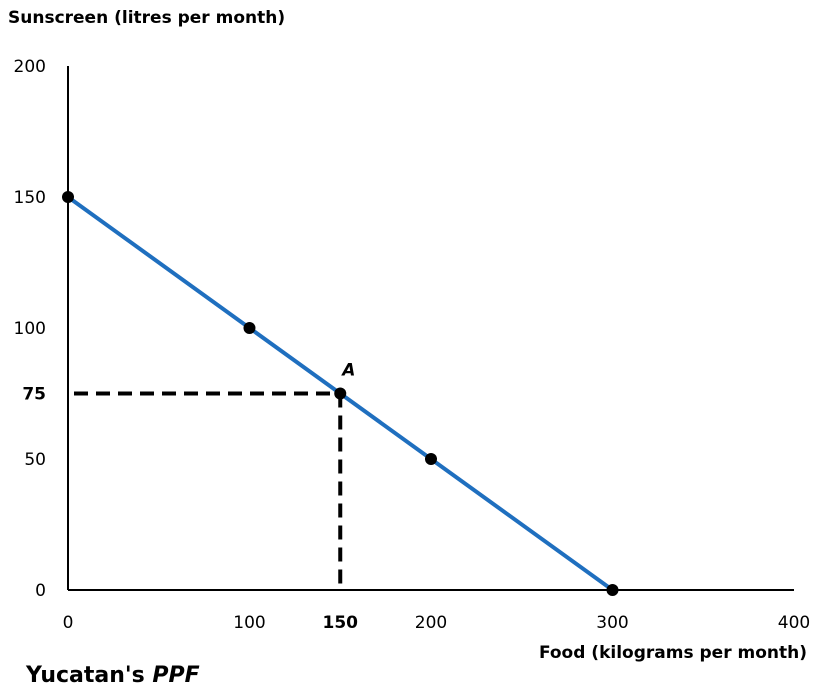 Image resolution: width=824 pixels, height=695 pixels. I want to click on x-tick-label: 150, so click(341, 623).